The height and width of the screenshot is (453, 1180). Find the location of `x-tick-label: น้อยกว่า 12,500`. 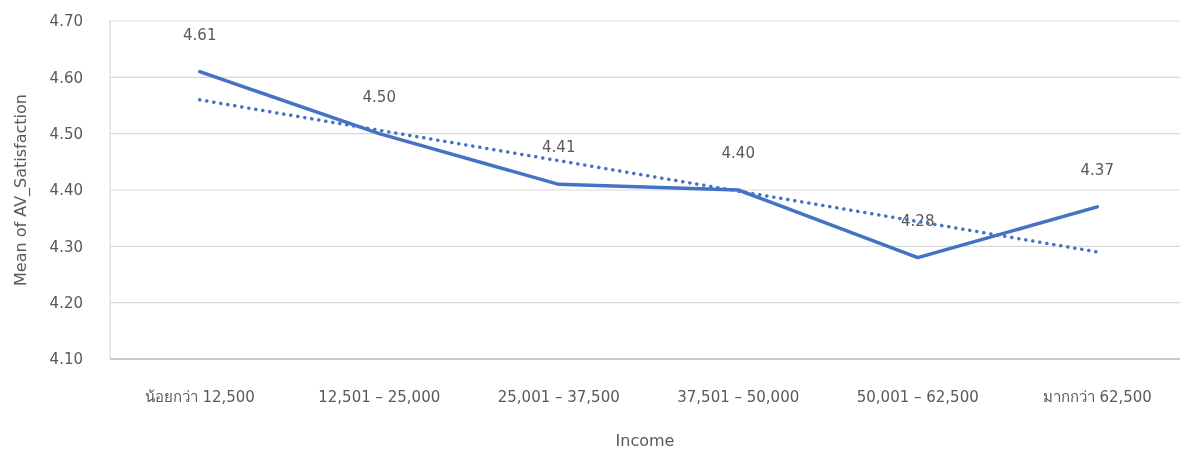

x-tick-label: น้อยกว่า 12,500 is located at coordinates (199, 397).